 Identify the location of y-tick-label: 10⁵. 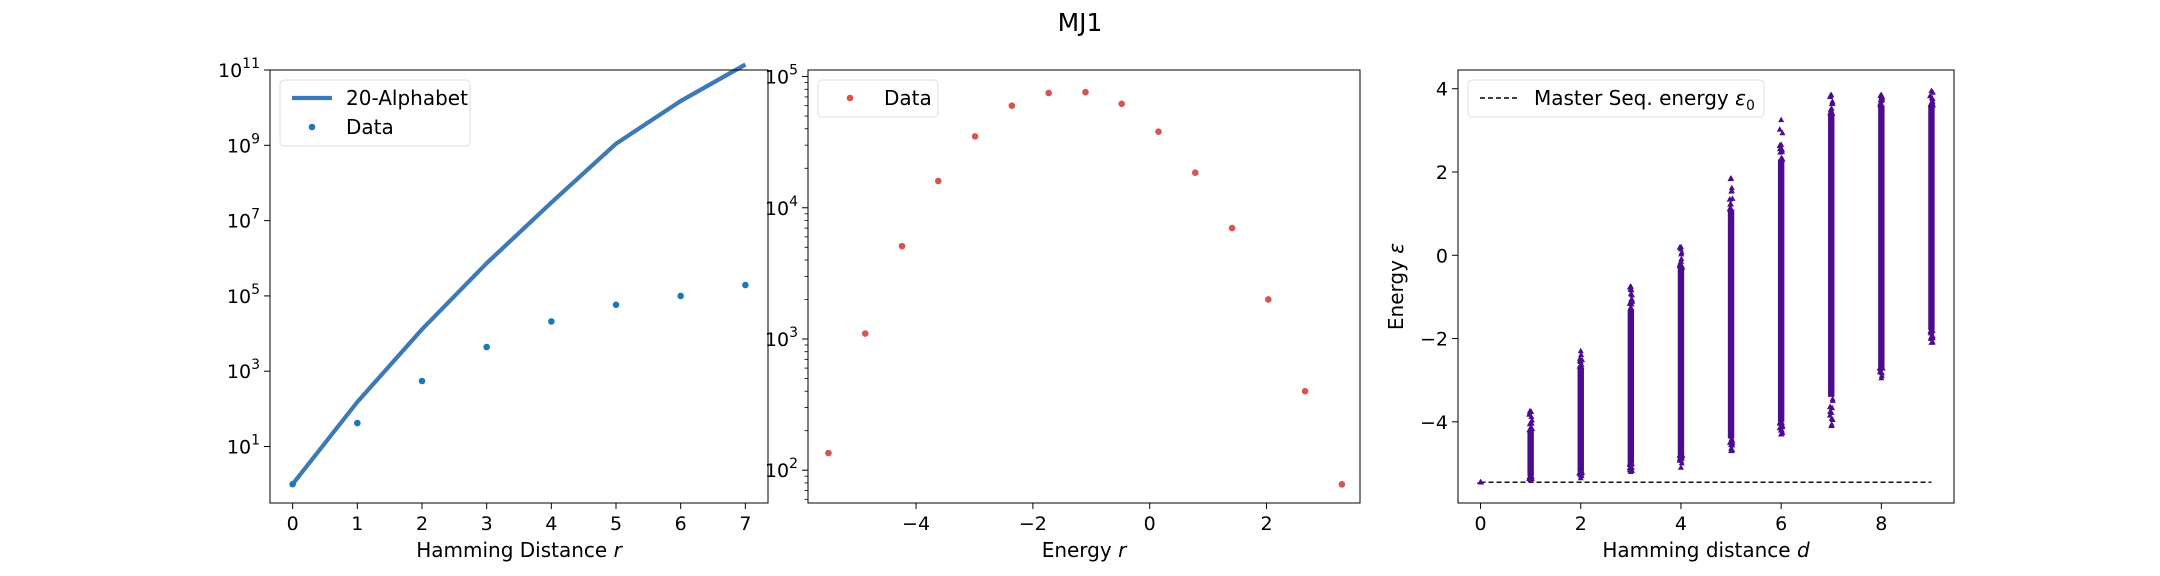
(781, 76).